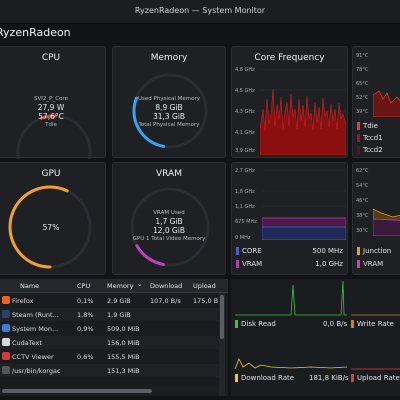 This screenshot has height=400, width=400. What do you see at coordinates (77, 391) in the screenshot?
I see `horizontal-scrollbar-thumb` at bounding box center [77, 391].